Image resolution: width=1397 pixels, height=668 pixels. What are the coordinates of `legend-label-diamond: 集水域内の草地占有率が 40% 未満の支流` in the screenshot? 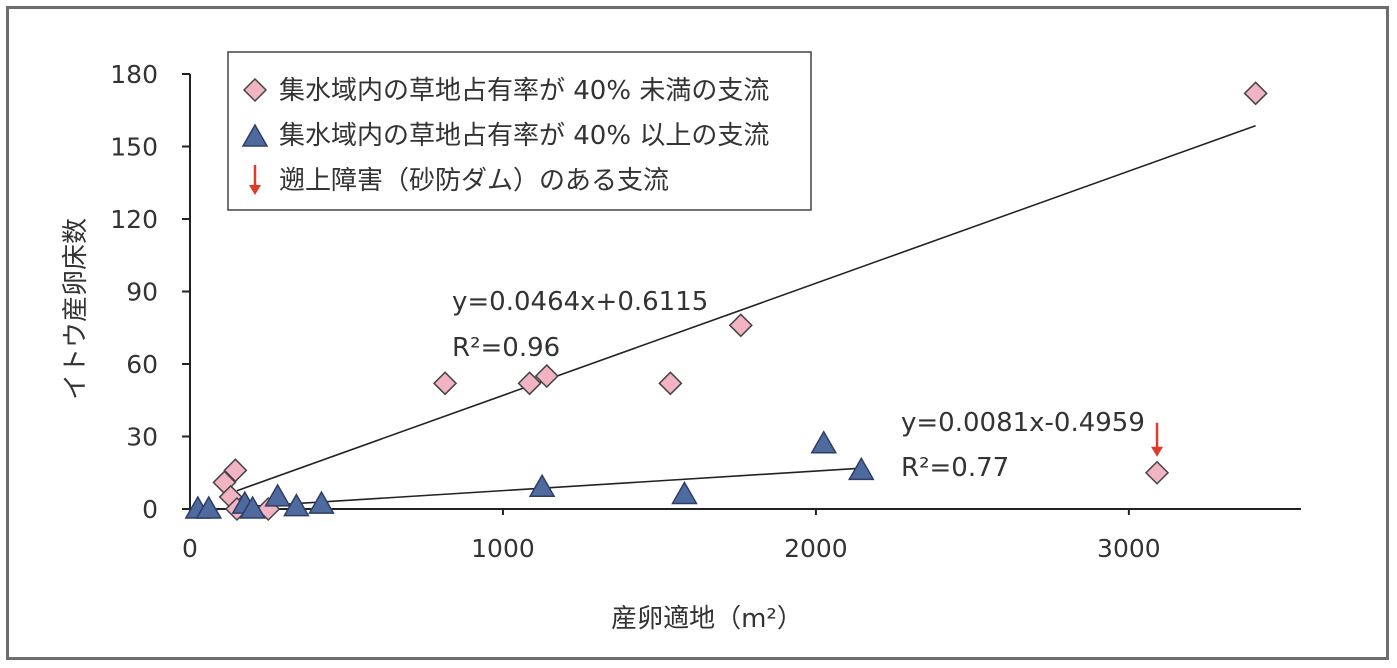 It's located at (524, 91).